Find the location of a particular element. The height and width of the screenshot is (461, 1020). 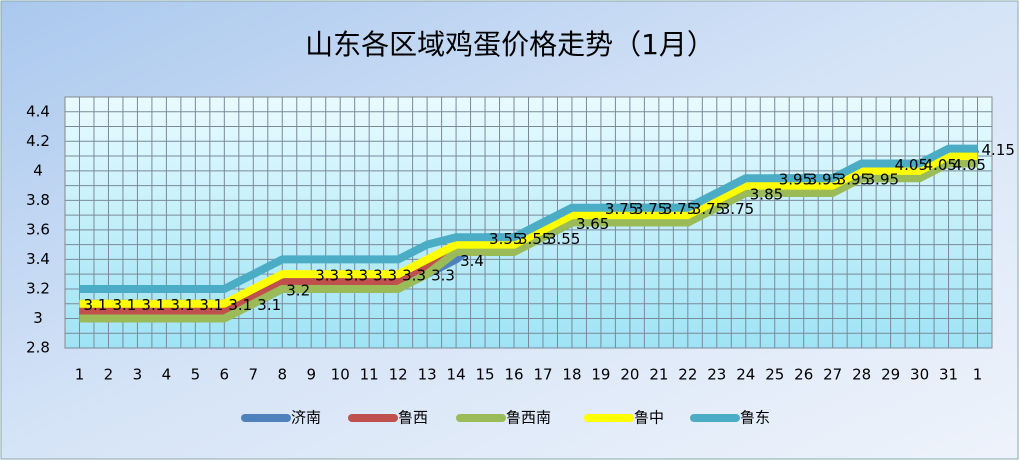

x-tick-label: 12 is located at coordinates (398, 375).